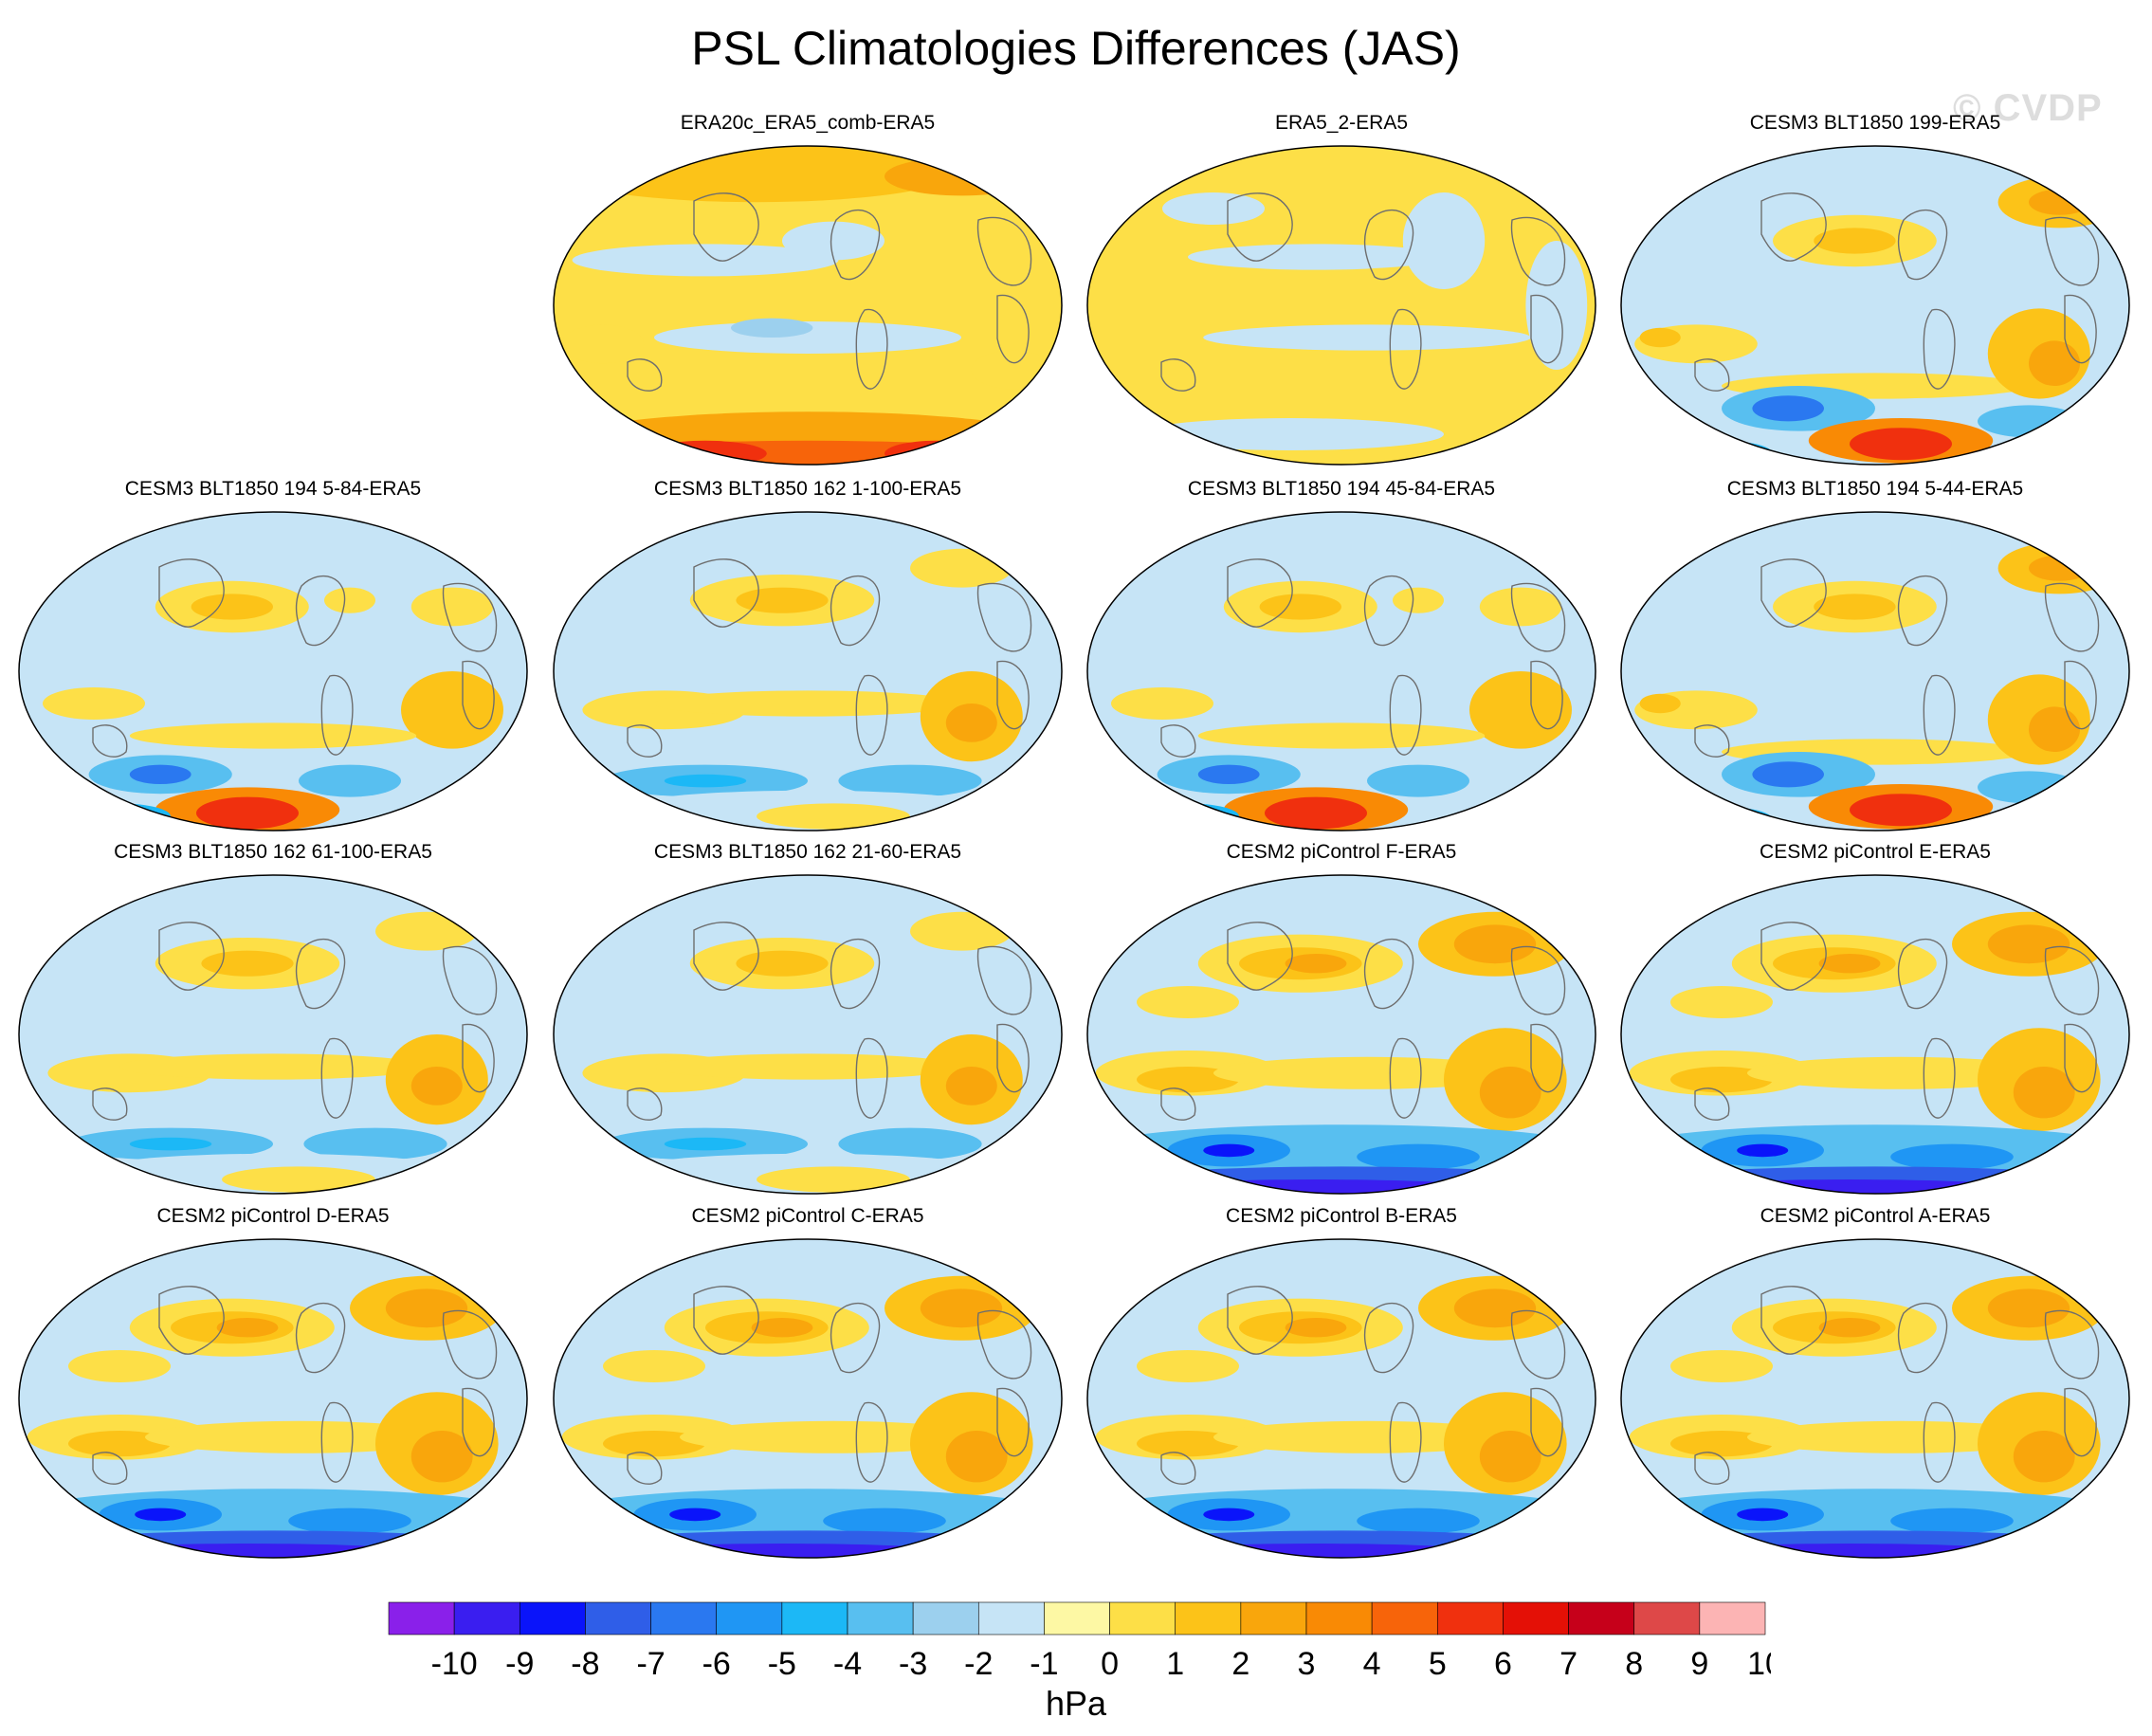 This screenshot has width=2152, height=1736. I want to click on map-panel: CESM2 piControl C-ERA5, so click(808, 1390).